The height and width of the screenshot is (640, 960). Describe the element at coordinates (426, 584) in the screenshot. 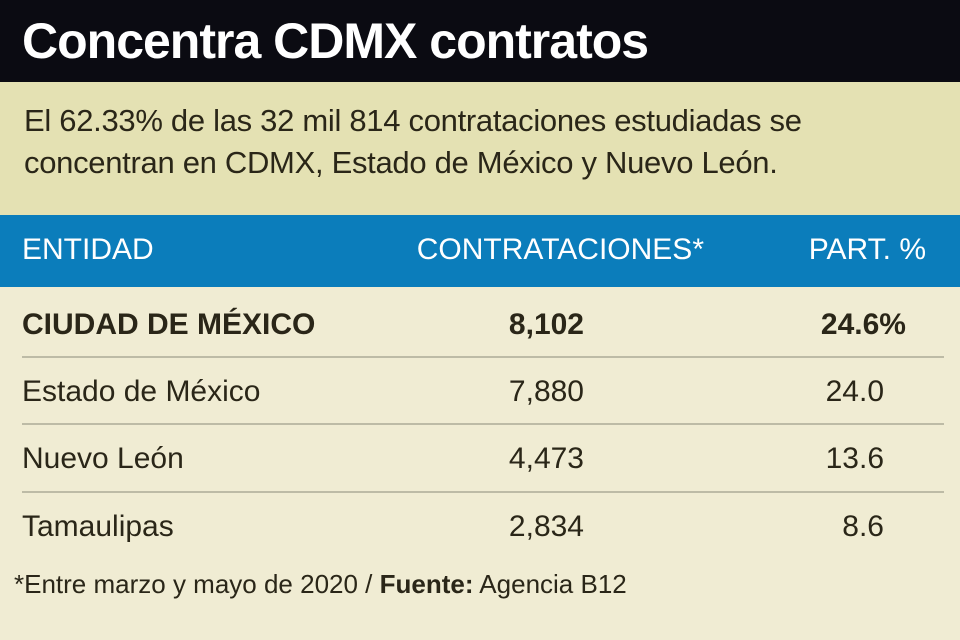

I see `source-label: Fuente:` at that location.